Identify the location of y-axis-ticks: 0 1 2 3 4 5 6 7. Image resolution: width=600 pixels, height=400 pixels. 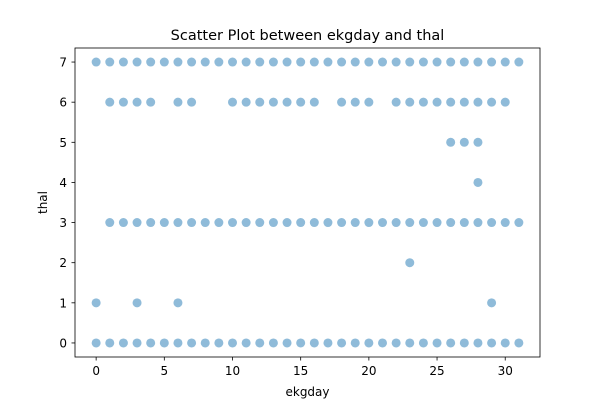
(67, 203).